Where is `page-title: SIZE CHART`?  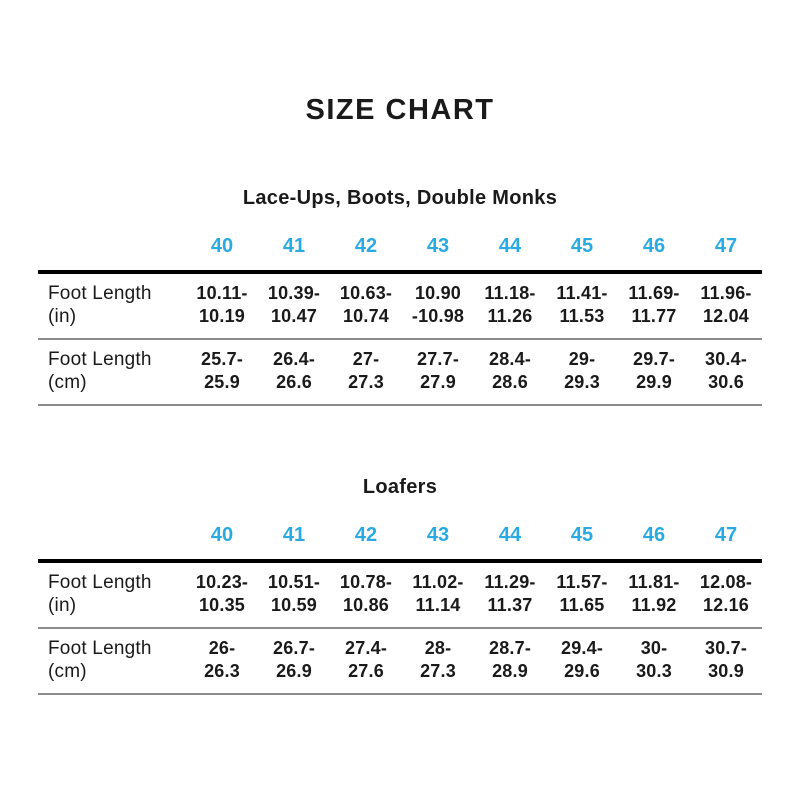 page-title: SIZE CHART is located at coordinates (400, 110).